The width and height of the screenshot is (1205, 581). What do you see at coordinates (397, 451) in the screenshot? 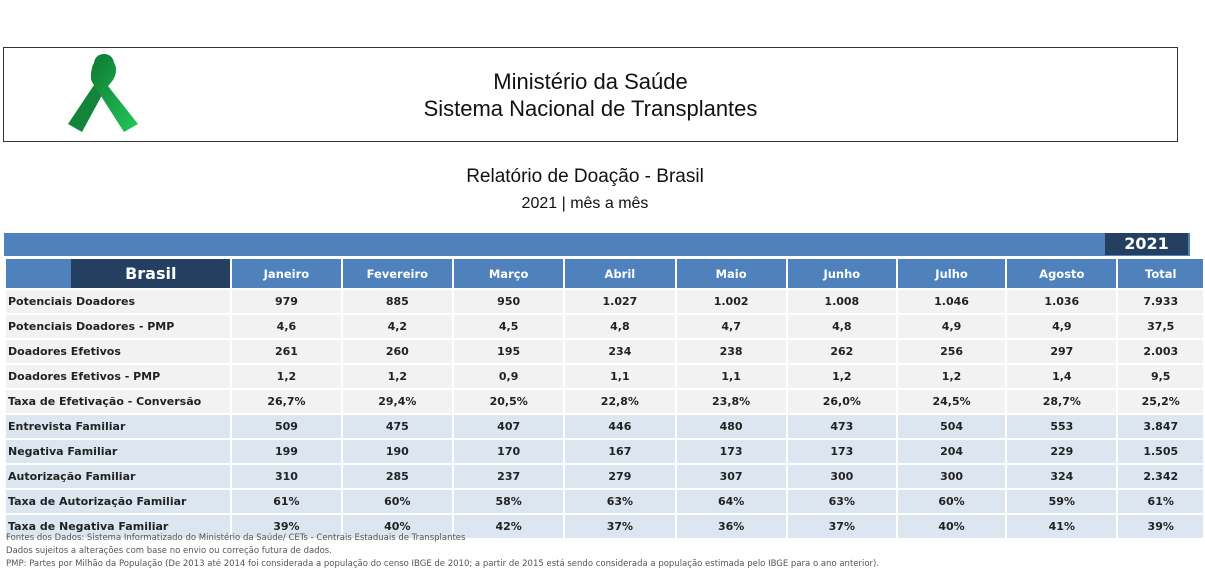
I see `value-cell: 190` at bounding box center [397, 451].